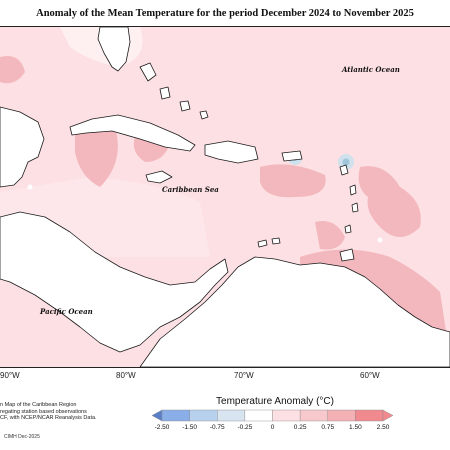 This screenshot has width=450, height=450. What do you see at coordinates (132, 133) in the screenshot?
I see `land-cuba` at bounding box center [132, 133].